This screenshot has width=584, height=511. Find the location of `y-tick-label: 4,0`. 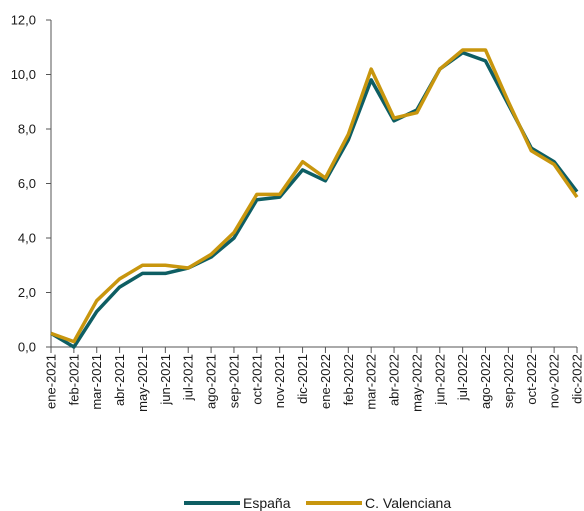

y-tick-label: 4,0 is located at coordinates (27, 238).